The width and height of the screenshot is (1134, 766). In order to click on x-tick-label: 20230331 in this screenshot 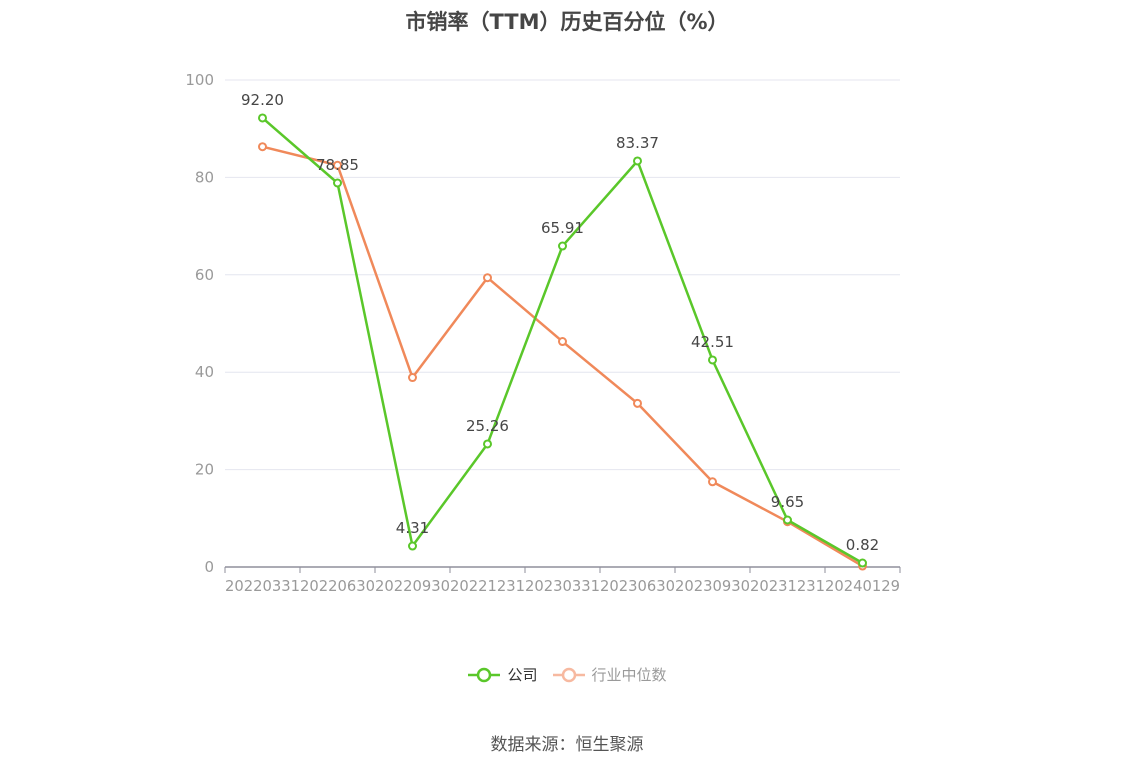, I will do `click(562, 586)`.